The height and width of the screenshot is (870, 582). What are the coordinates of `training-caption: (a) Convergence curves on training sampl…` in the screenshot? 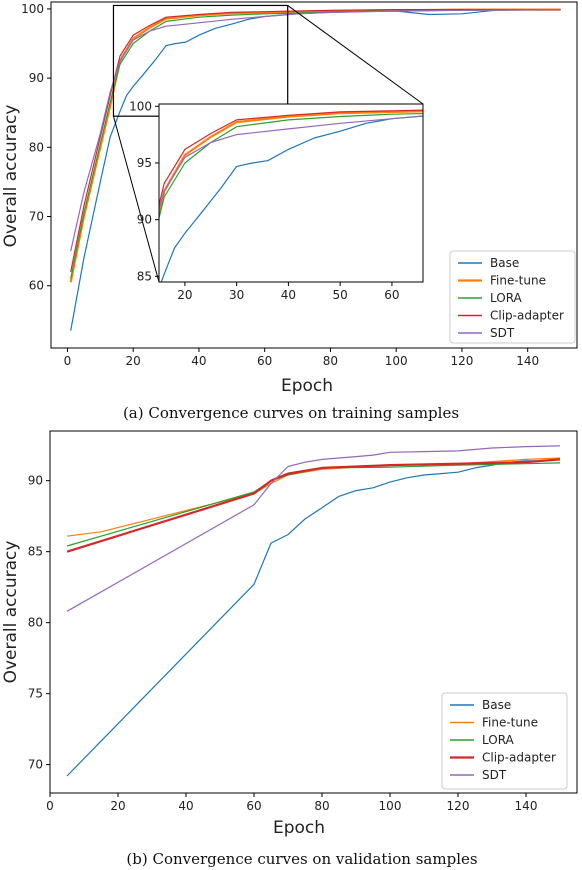 It's located at (291, 413).